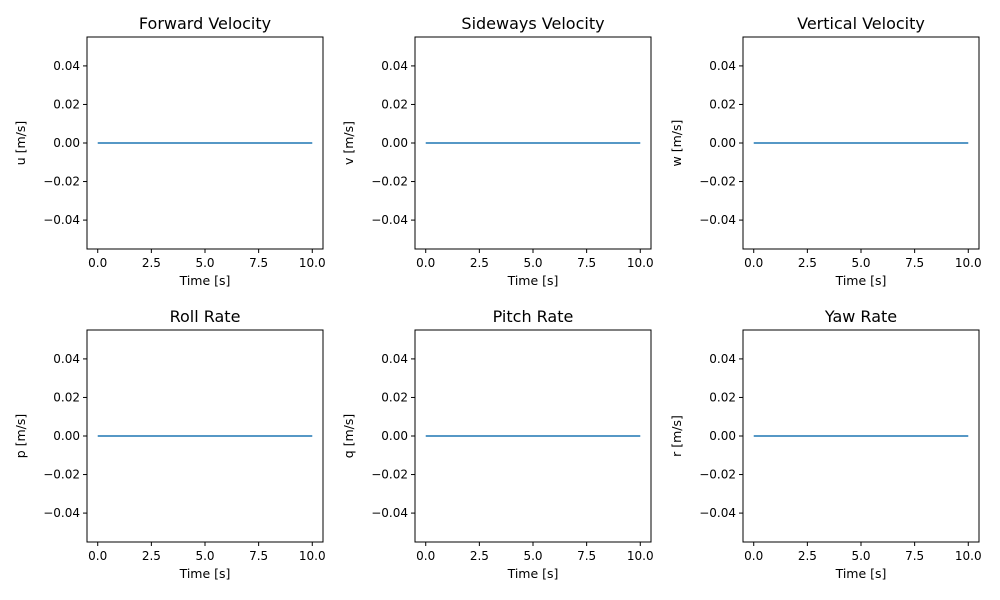  What do you see at coordinates (861, 23) in the screenshot?
I see `chart-title: Vertical Velocity` at bounding box center [861, 23].